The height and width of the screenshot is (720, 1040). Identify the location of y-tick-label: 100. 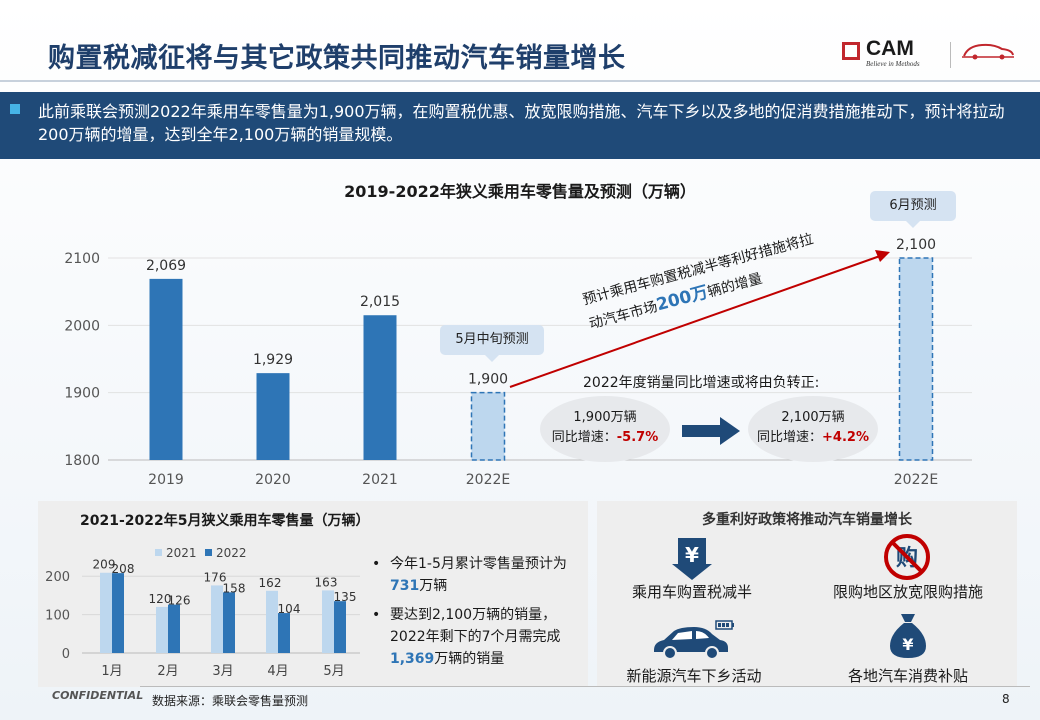
(57, 616).